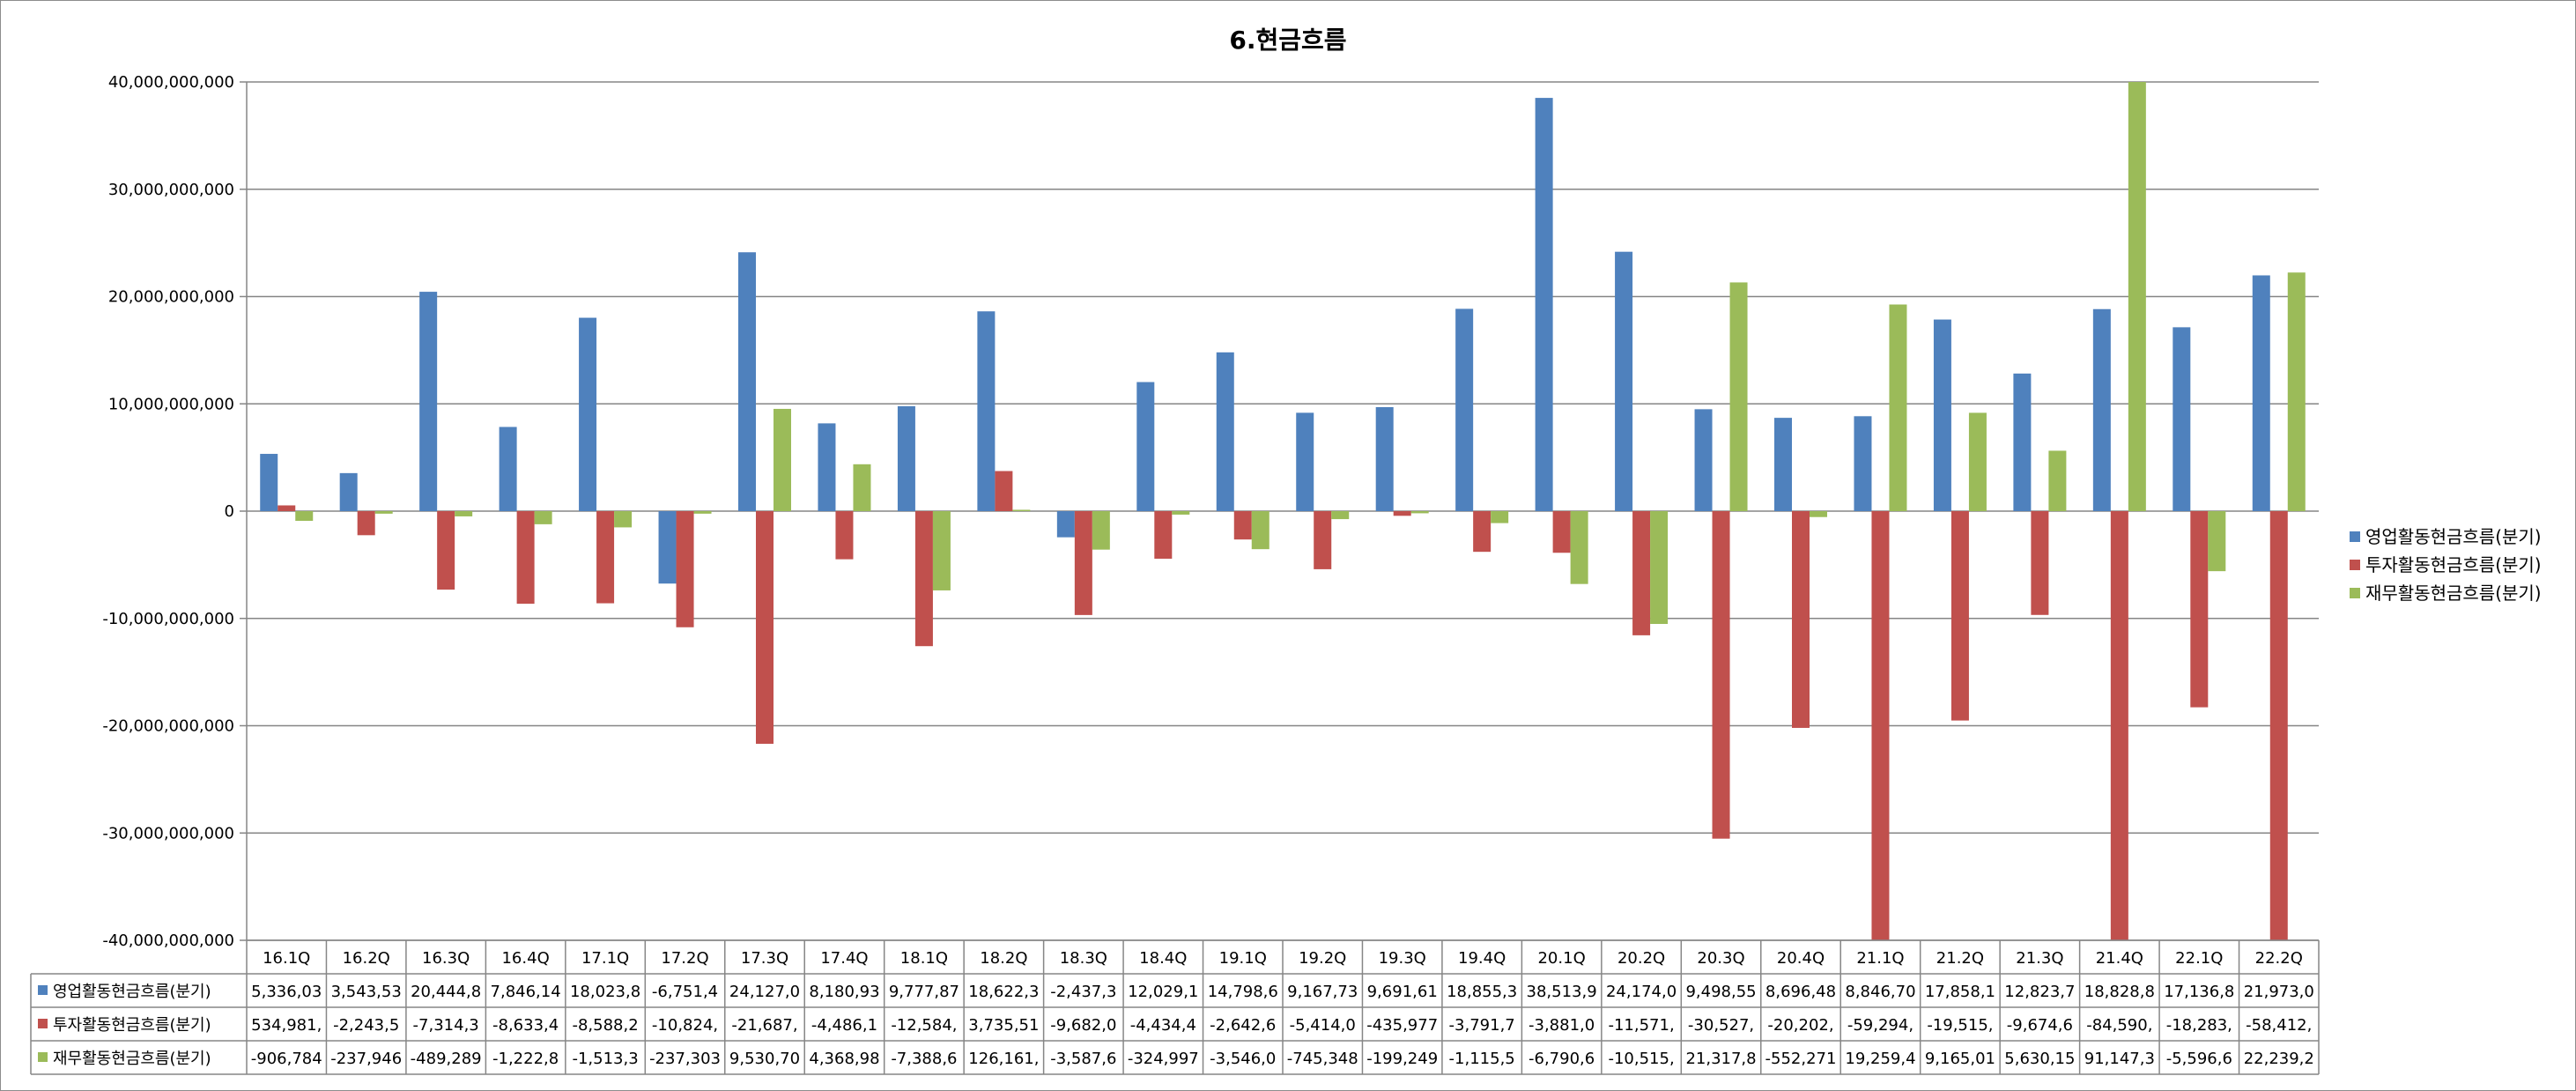  Describe the element at coordinates (2120, 1059) in the screenshot. I see `table-cell: 91,147,3` at that location.